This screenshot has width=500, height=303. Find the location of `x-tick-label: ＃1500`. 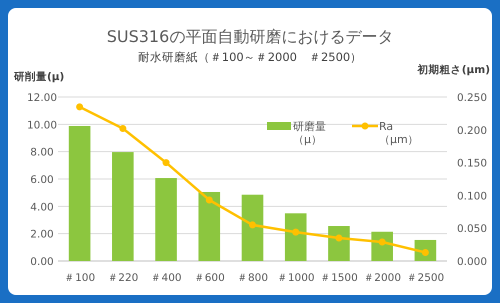

x-tick-label: ＃1500 is located at coordinates (339, 278).